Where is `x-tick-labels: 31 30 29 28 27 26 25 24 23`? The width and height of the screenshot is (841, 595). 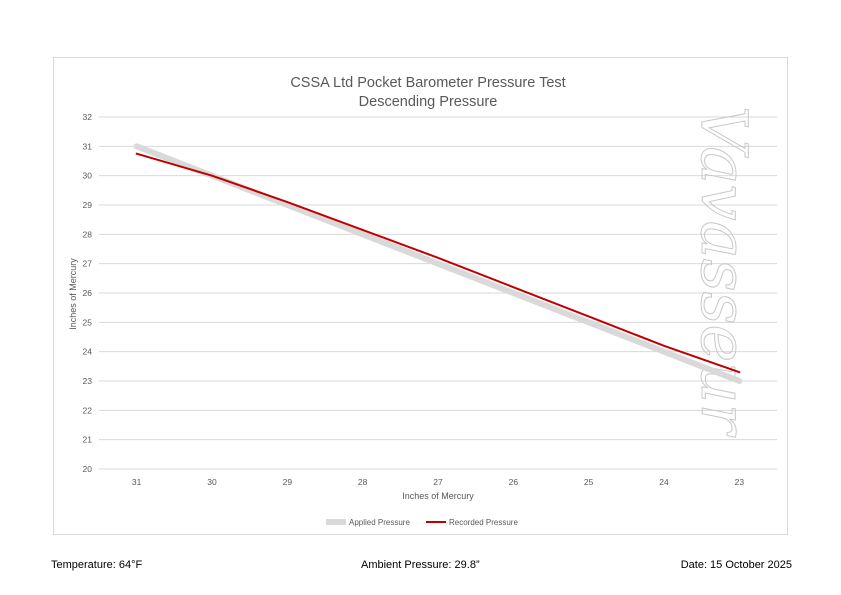 x-tick-labels: 31 30 29 28 27 26 25 24 23 is located at coordinates (438, 482).